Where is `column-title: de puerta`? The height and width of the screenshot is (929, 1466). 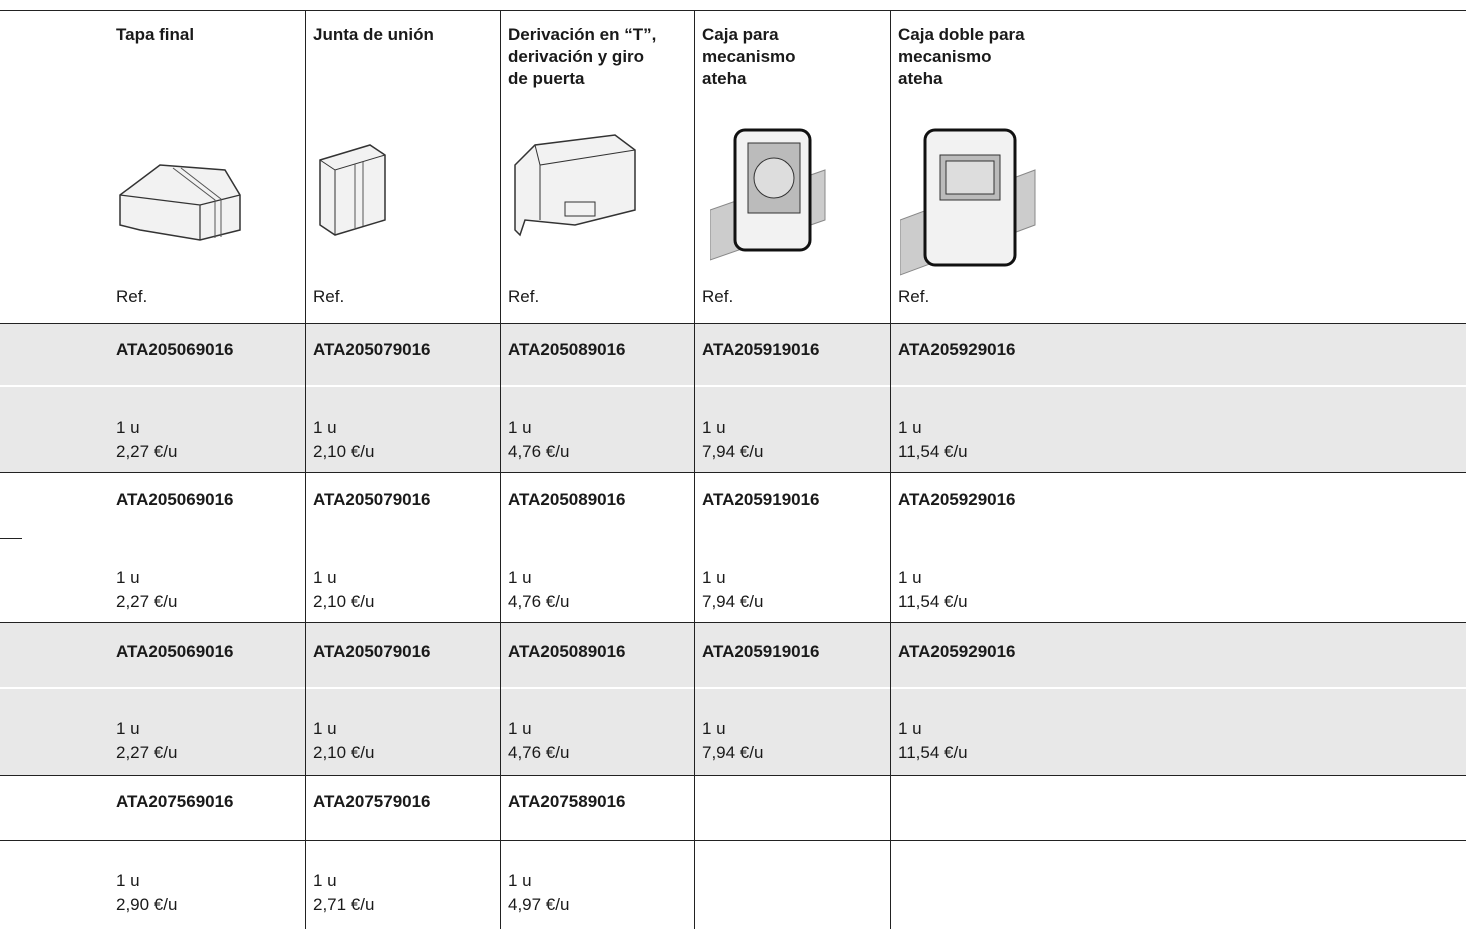
column-title: de puerta is located at coordinates (546, 78).